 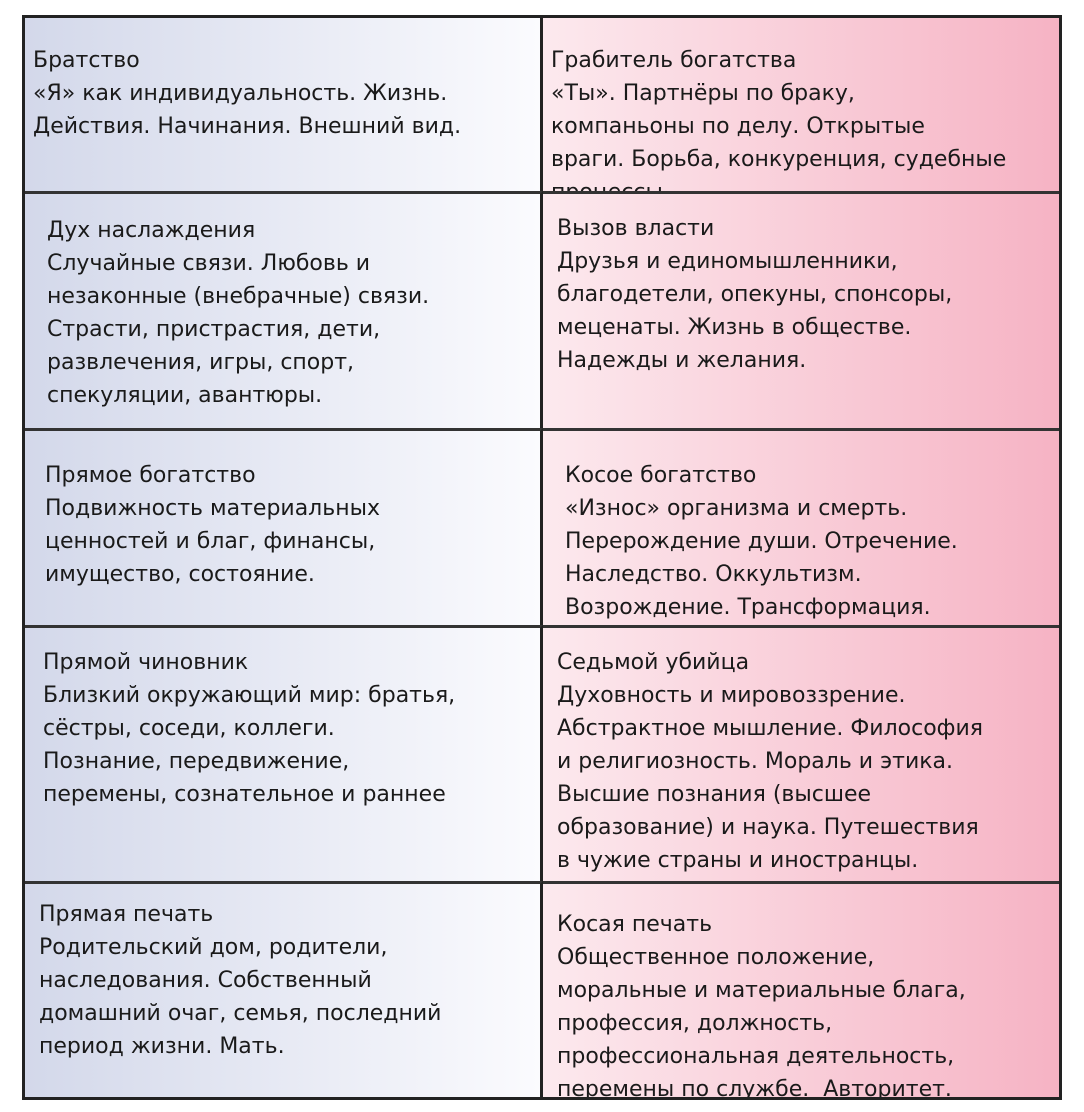 I want to click on cell-text: Действия. Начинания. Внешний вид., so click(x=247, y=126).